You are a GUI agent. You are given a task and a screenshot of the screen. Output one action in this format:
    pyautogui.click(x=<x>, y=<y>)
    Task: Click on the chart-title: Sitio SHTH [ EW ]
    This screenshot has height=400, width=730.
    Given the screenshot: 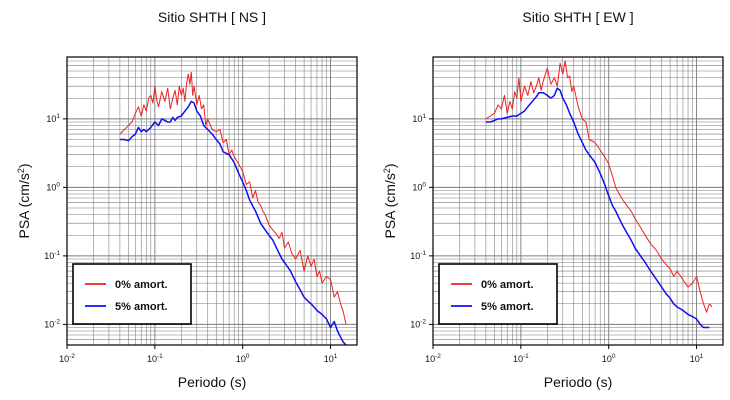 What is the action you would take?
    pyautogui.click(x=577, y=17)
    